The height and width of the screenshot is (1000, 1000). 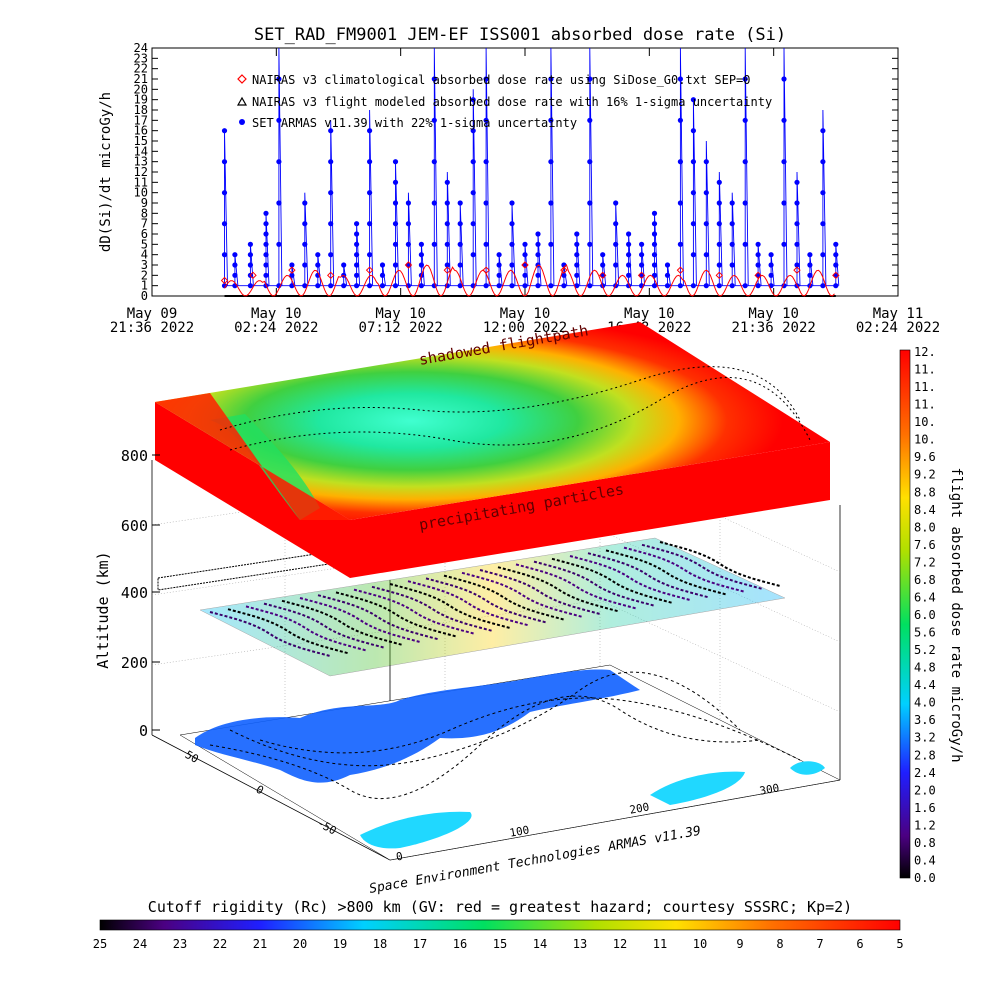 What do you see at coordinates (925, 650) in the screenshot?
I see `dose-colorbar-tick-label: 5.2` at bounding box center [925, 650].